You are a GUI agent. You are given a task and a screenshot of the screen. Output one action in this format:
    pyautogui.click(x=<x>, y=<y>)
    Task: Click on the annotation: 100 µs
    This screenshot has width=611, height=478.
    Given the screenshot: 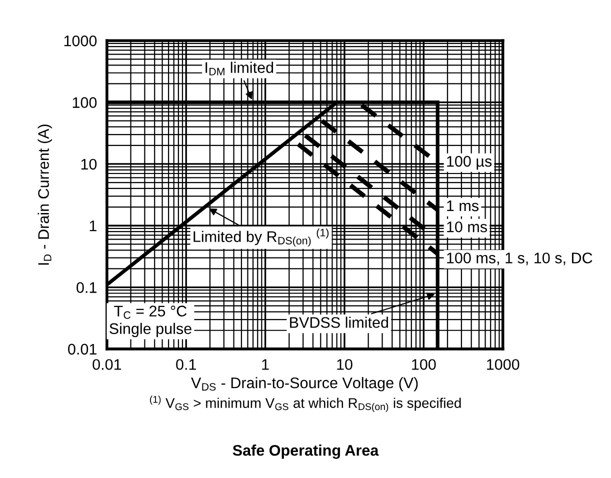 What is the action you would take?
    pyautogui.click(x=469, y=163)
    